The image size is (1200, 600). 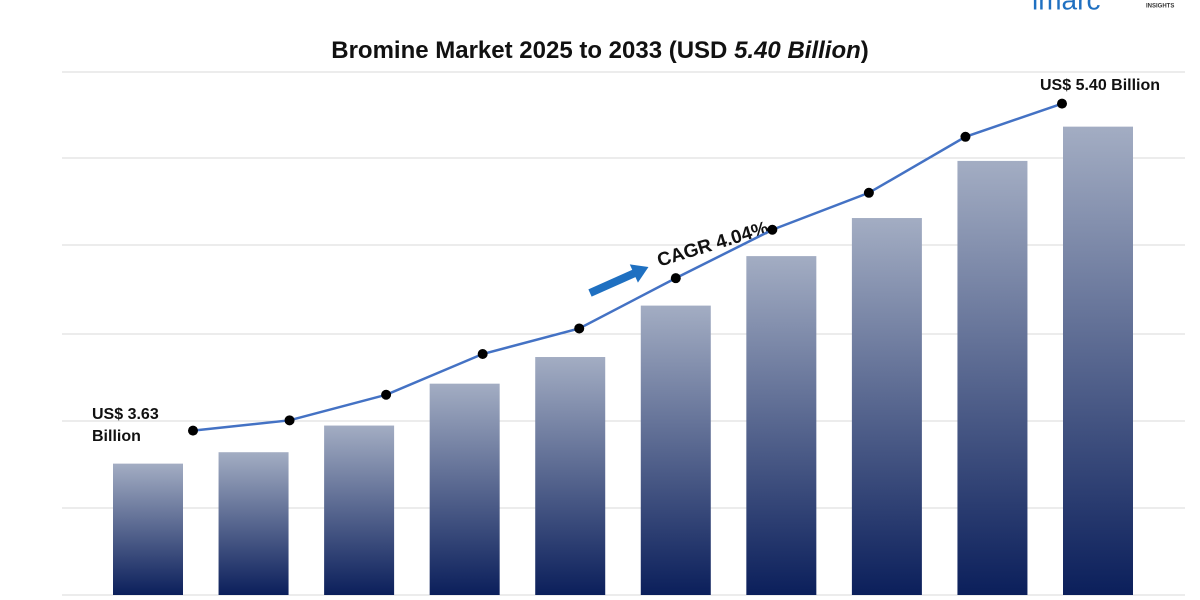 What do you see at coordinates (639, 273) in the screenshot?
I see `arrow-head` at bounding box center [639, 273].